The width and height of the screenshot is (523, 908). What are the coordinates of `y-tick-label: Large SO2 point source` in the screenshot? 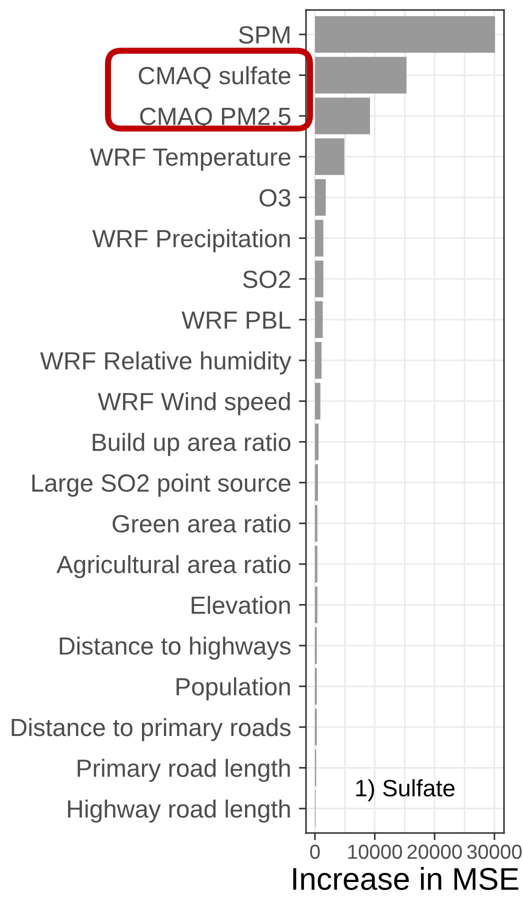 It's located at (161, 485).